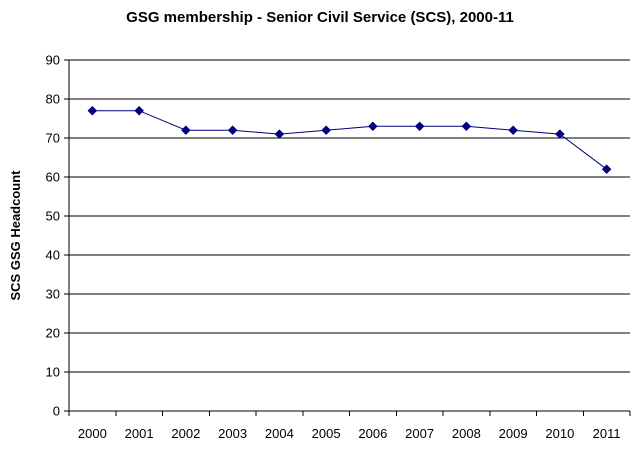 The width and height of the screenshot is (633, 451). I want to click on x-tick-label: 2003, so click(232, 433).